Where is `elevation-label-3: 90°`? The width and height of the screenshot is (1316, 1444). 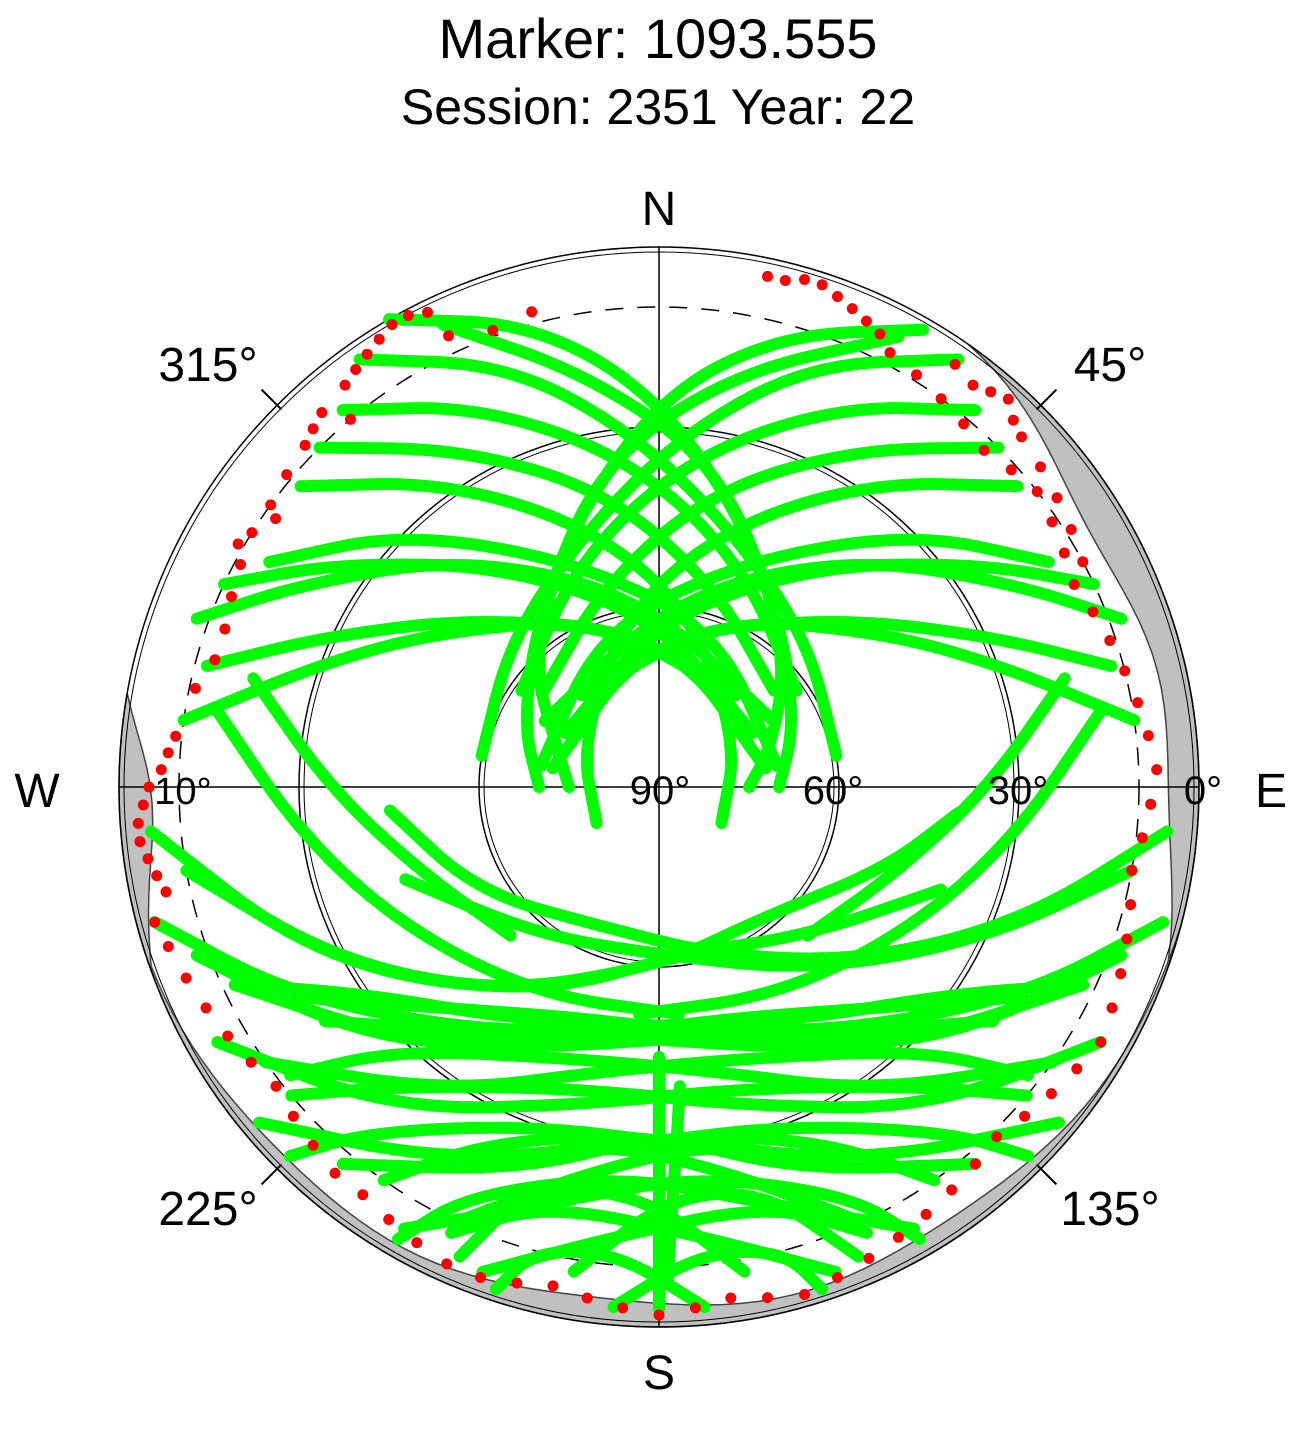 elevation-label-3: 90° is located at coordinates (660, 791).